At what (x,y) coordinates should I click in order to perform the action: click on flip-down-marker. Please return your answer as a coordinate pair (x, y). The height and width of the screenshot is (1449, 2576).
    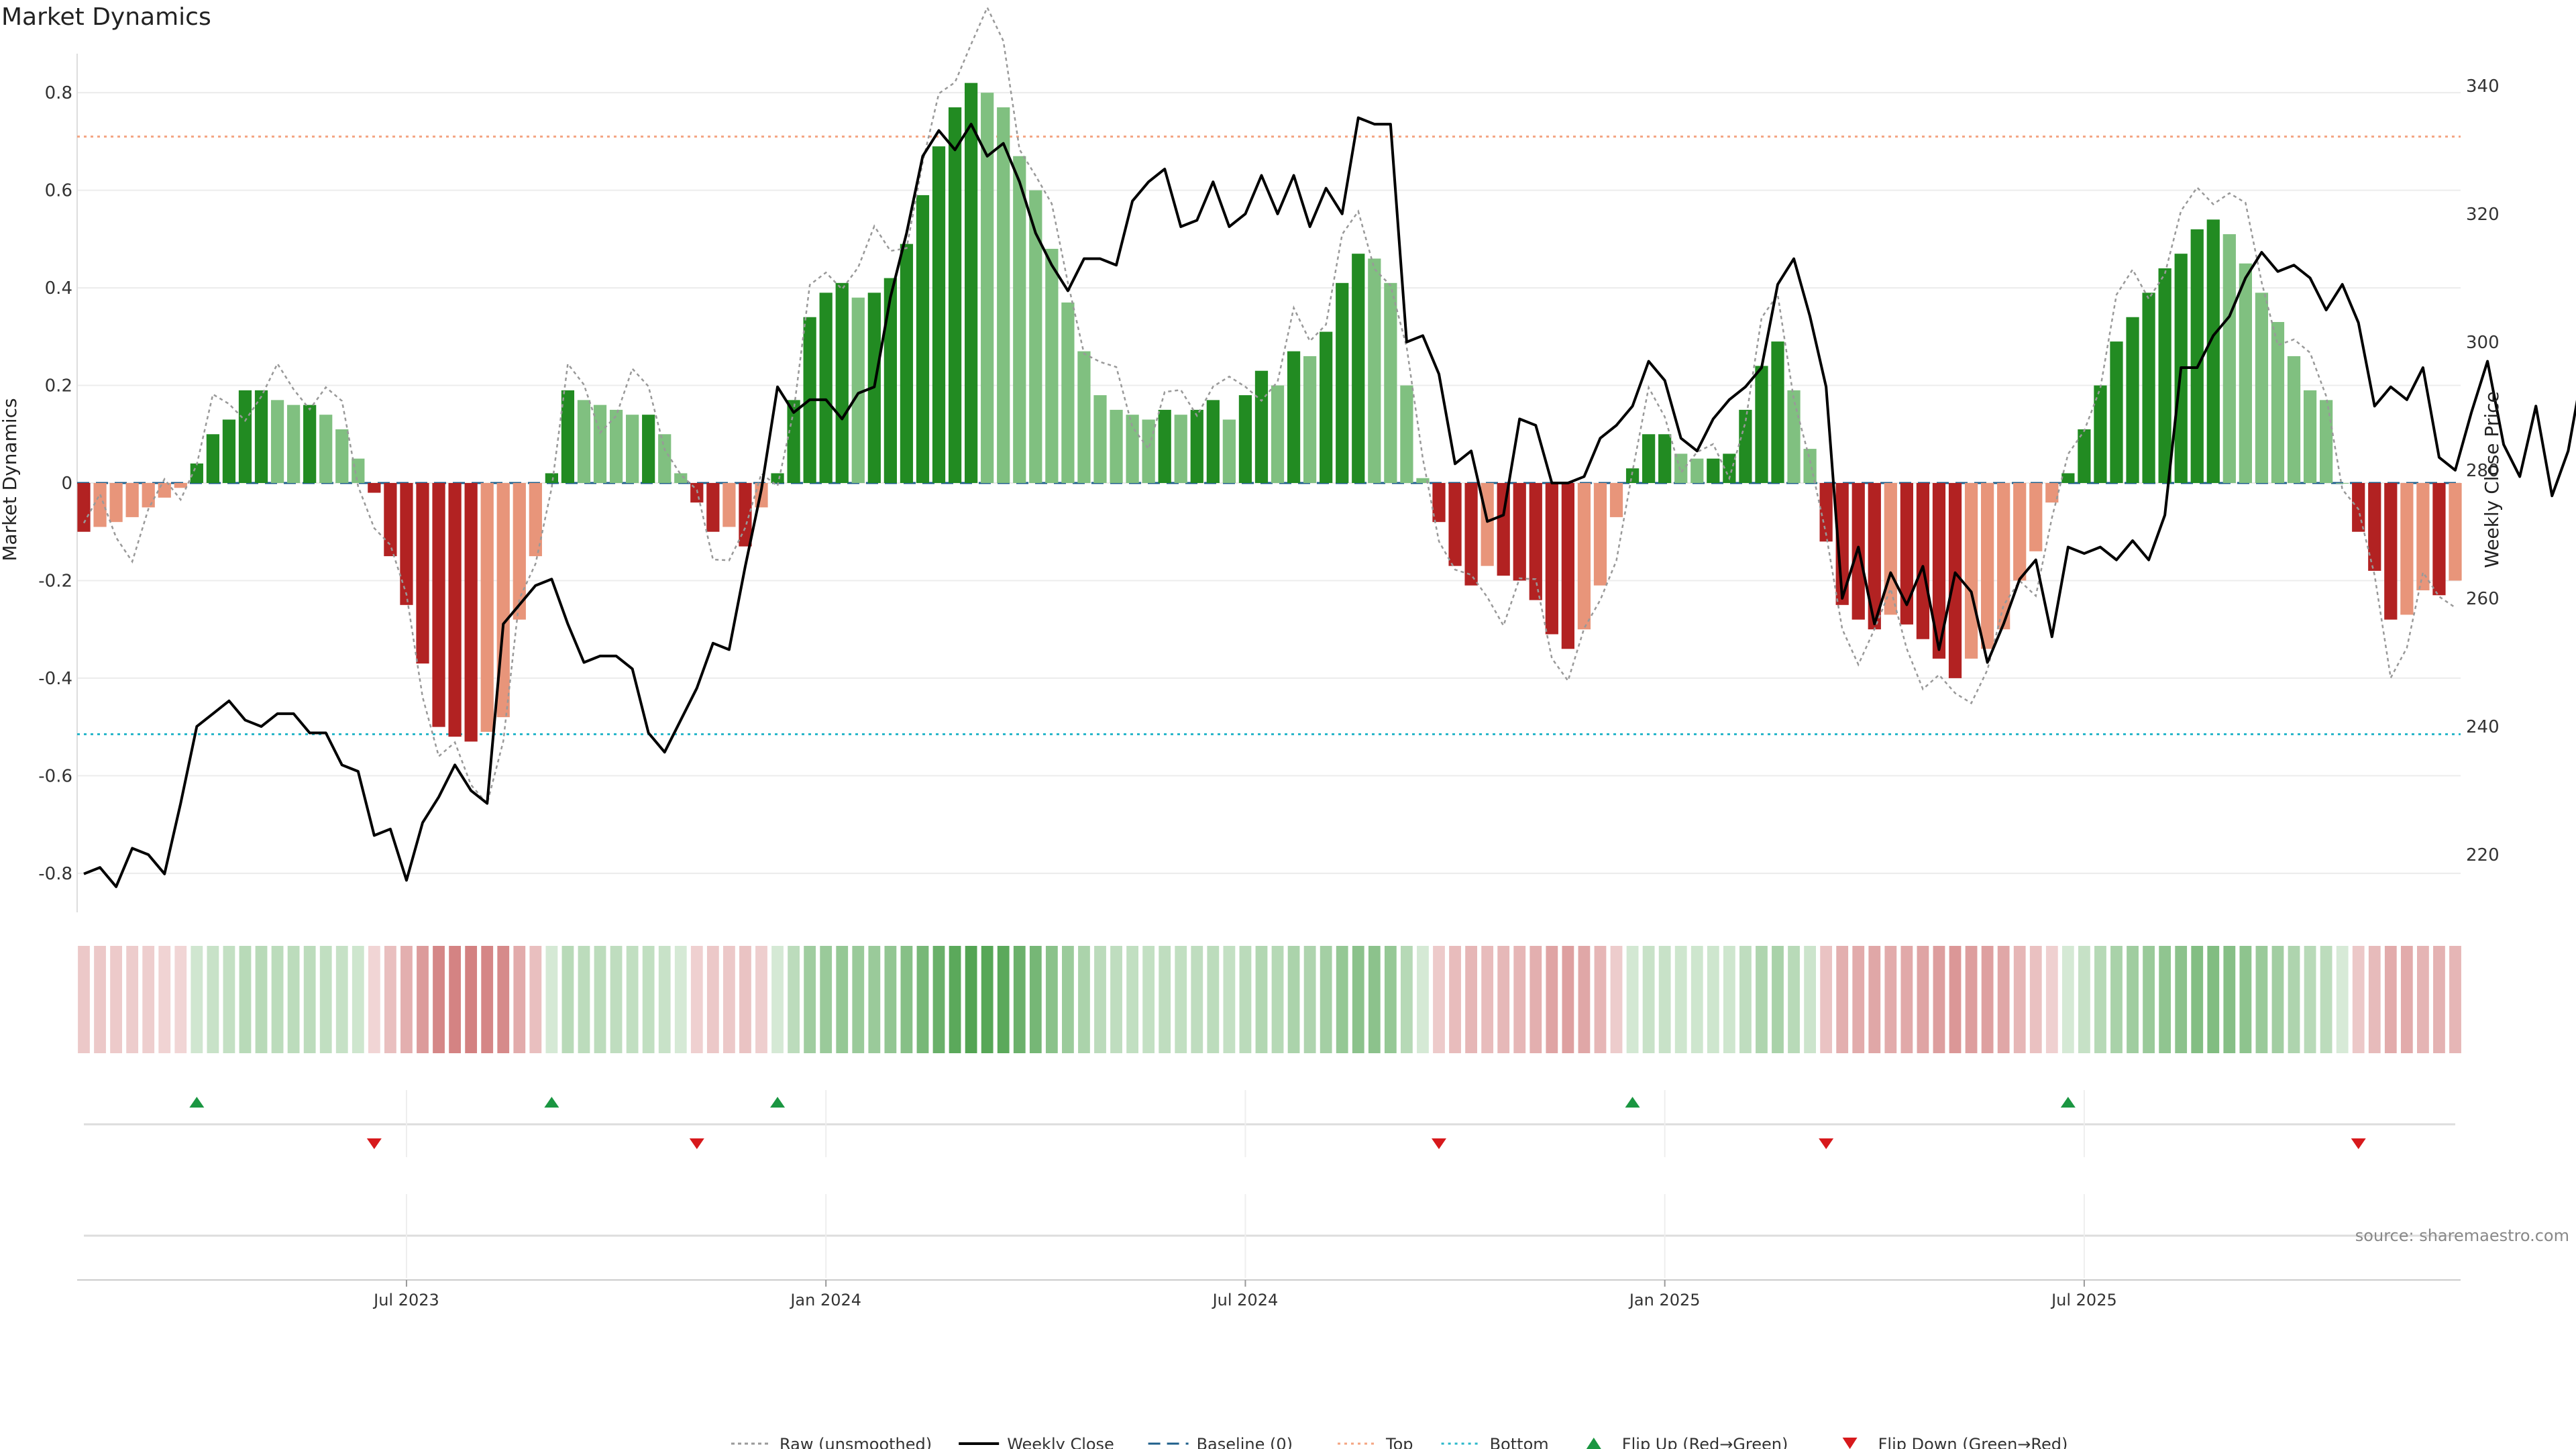
    Looking at the image, I should click on (696, 1143).